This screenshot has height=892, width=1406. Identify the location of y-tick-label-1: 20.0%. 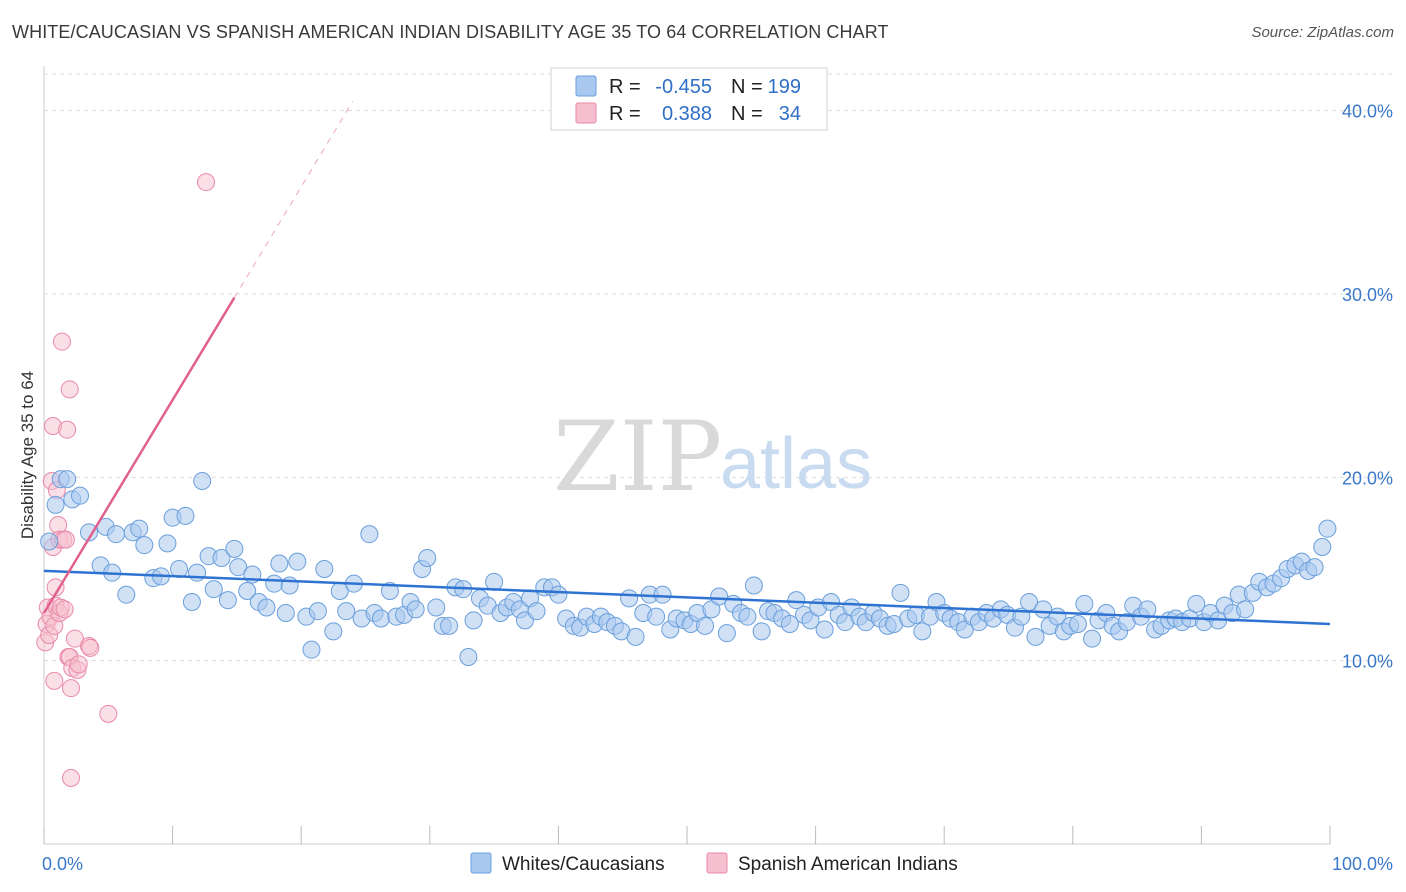
(1367, 478).